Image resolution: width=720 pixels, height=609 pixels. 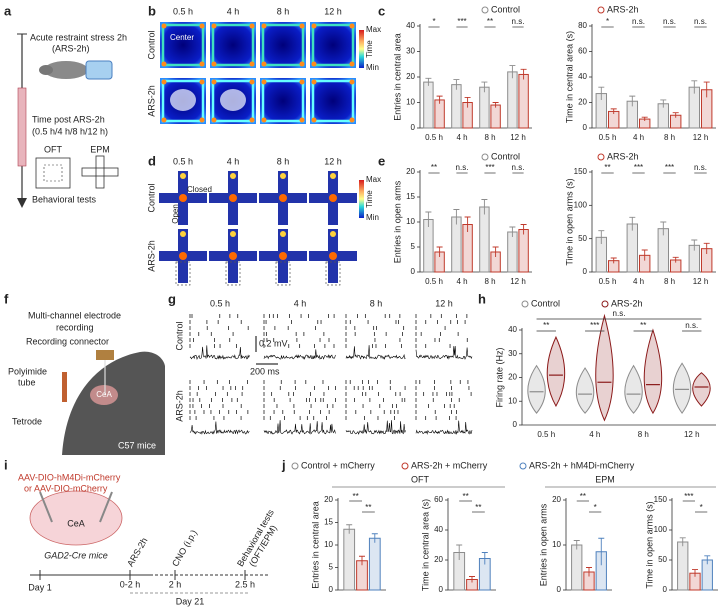 What do you see at coordinates (199, 189) in the screenshot?
I see `closed-label: Closed` at bounding box center [199, 189].